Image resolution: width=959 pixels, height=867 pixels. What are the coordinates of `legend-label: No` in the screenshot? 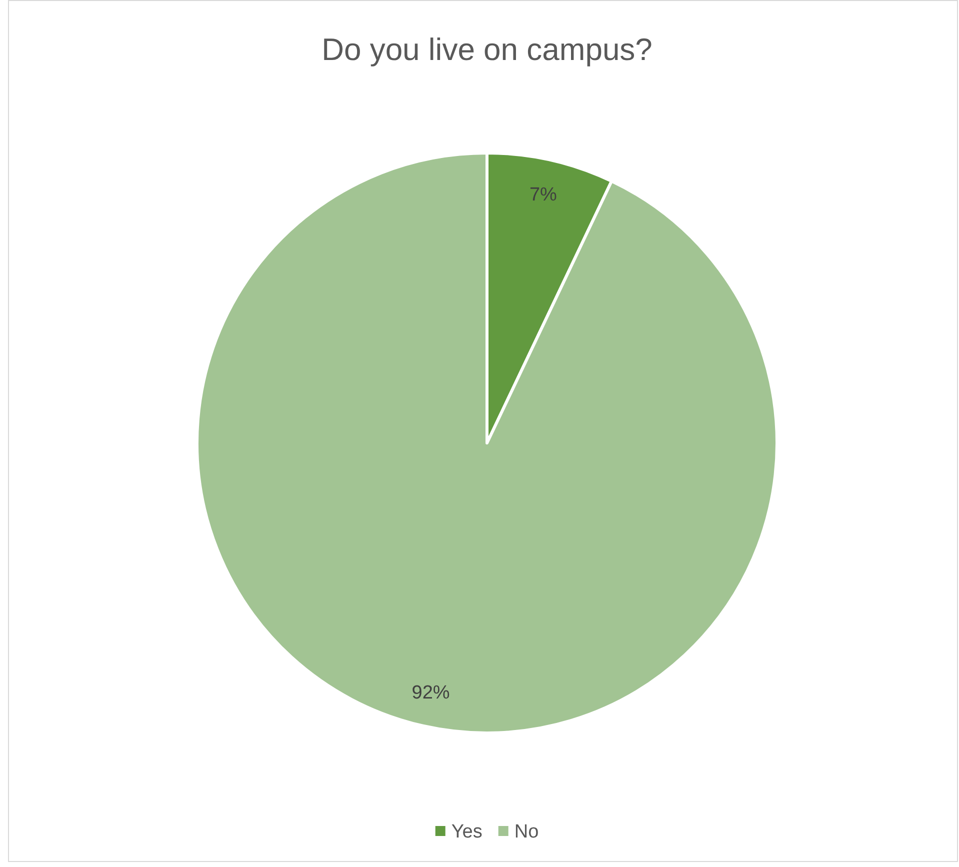 It's located at (526, 832).